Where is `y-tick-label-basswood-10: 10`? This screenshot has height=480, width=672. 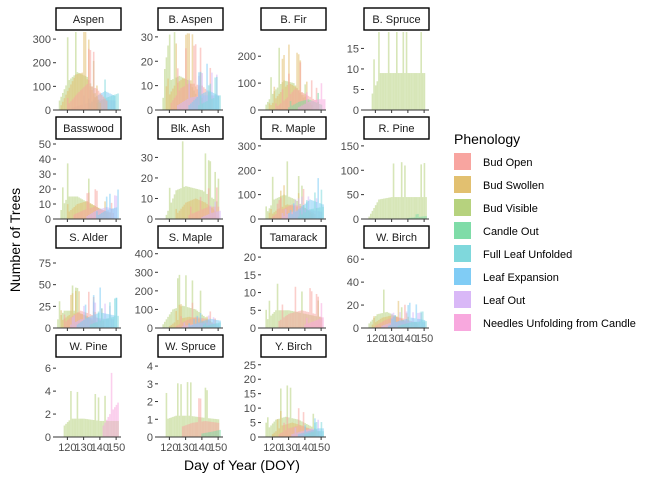 y-tick-label-basswood-10: 10 is located at coordinates (45, 205).